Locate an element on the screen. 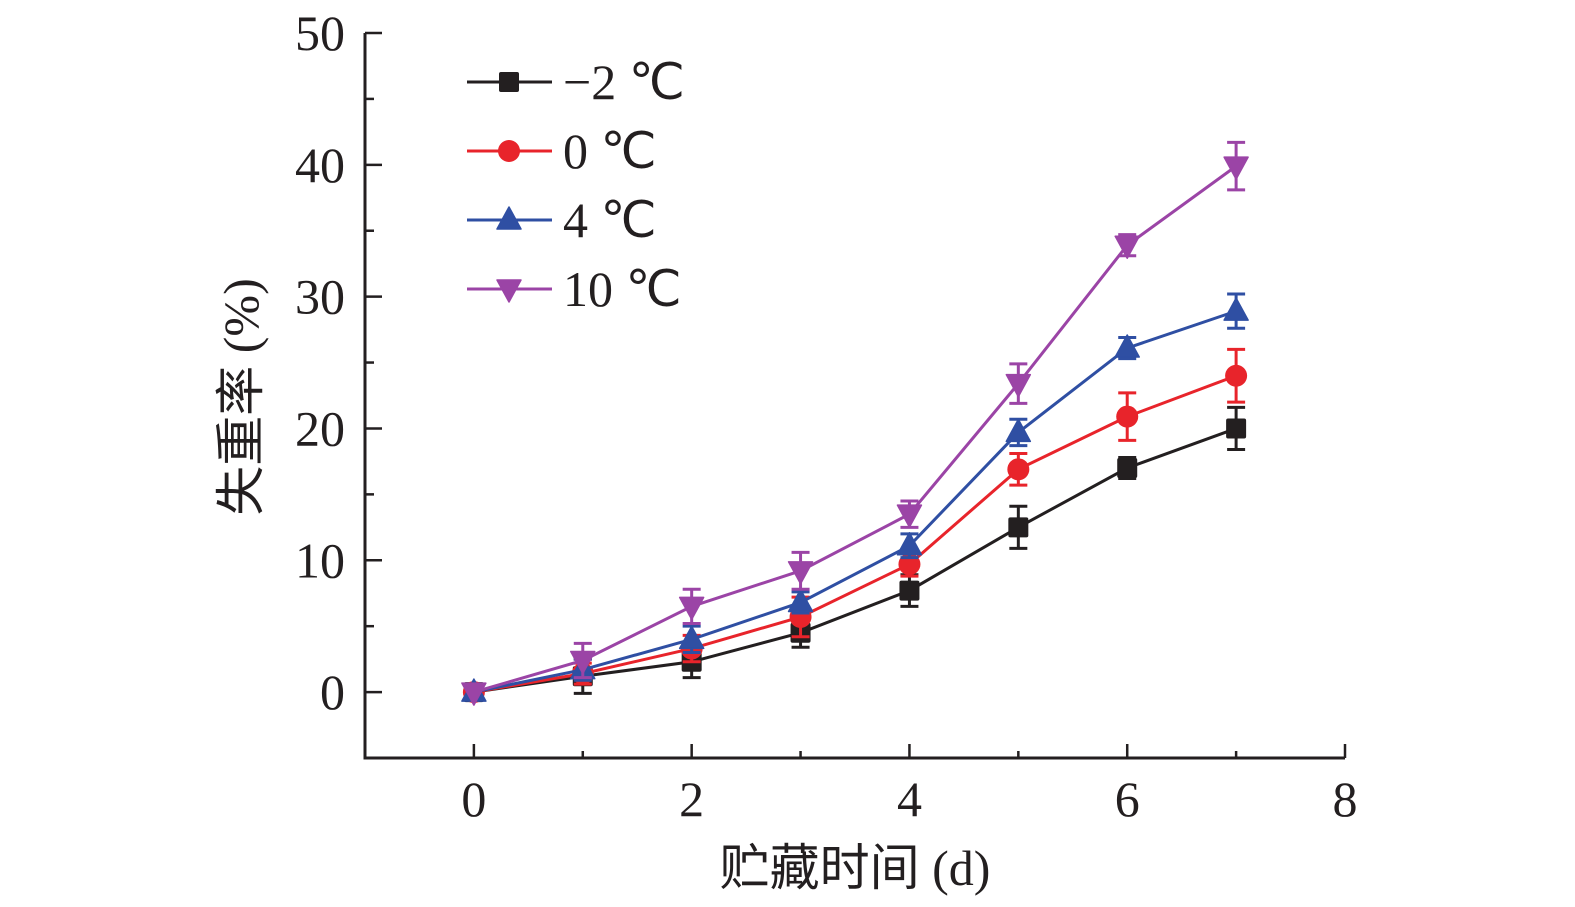  y-tick-label: 30 is located at coordinates (320, 297).